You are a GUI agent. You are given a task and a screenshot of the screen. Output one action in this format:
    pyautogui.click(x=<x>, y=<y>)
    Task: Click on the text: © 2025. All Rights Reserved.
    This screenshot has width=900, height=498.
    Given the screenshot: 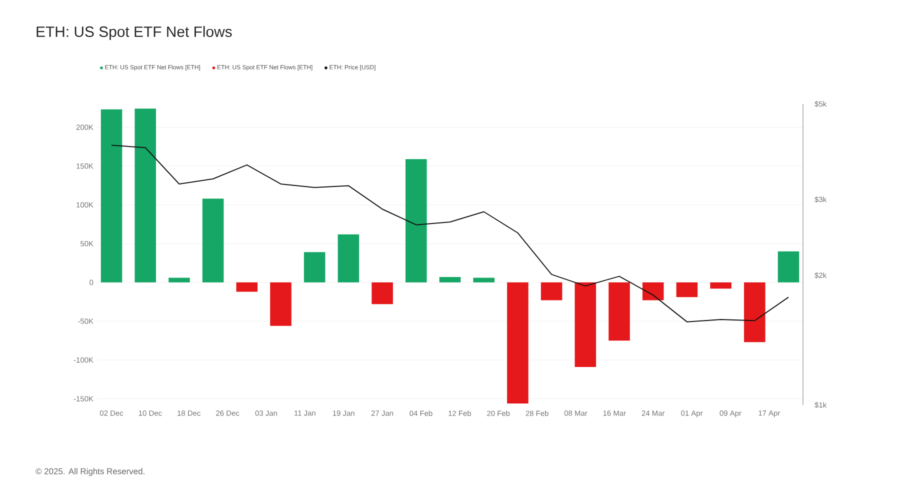 What is the action you would take?
    pyautogui.click(x=90, y=472)
    